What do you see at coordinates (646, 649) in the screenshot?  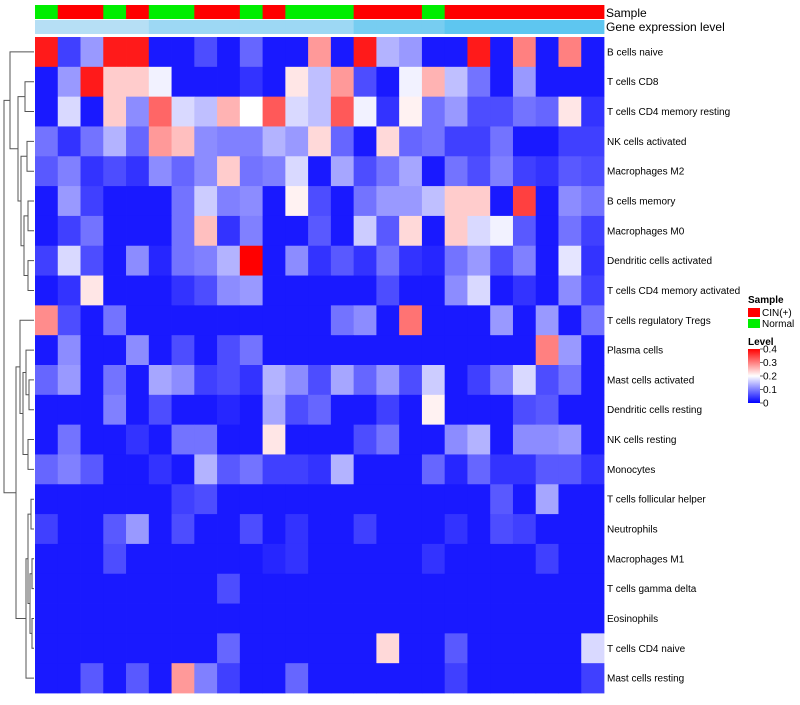 I see `row-label: T cells CD4 naive` at bounding box center [646, 649].